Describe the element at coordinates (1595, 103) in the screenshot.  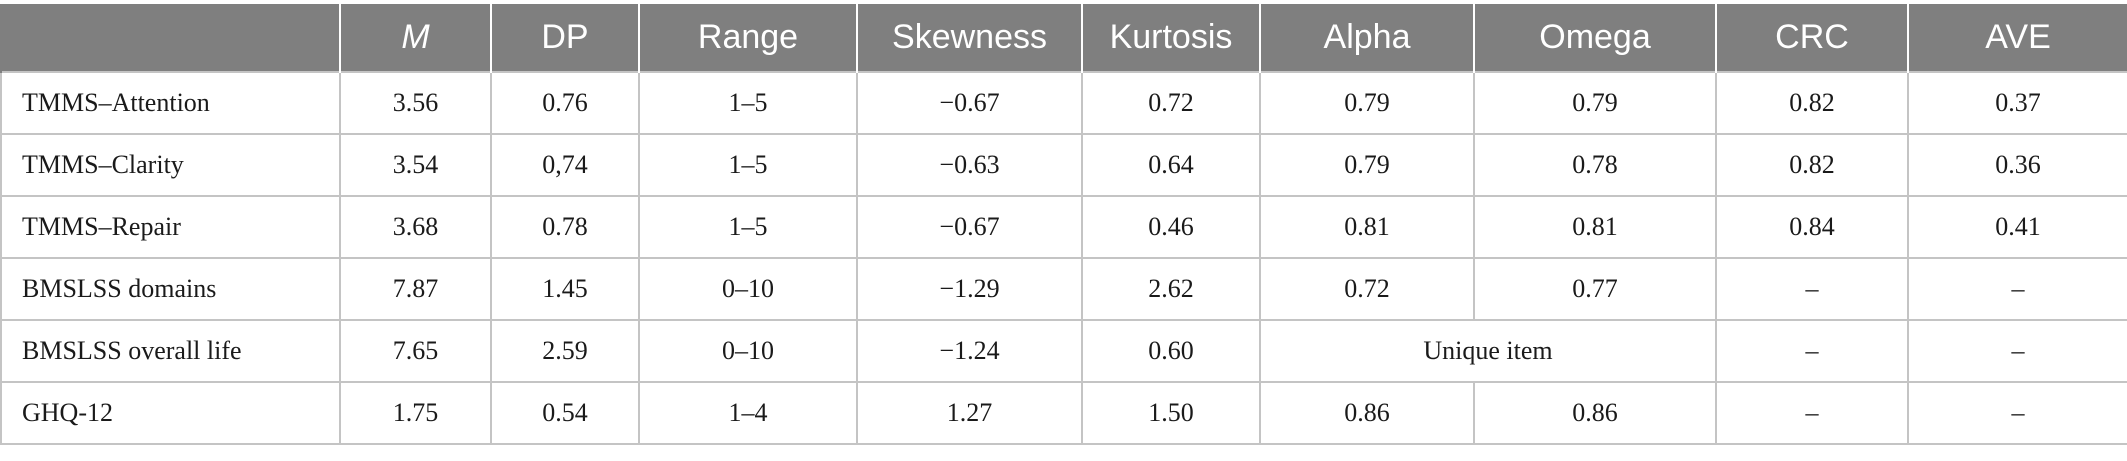
I see `cell-omega: 0.79` at that location.